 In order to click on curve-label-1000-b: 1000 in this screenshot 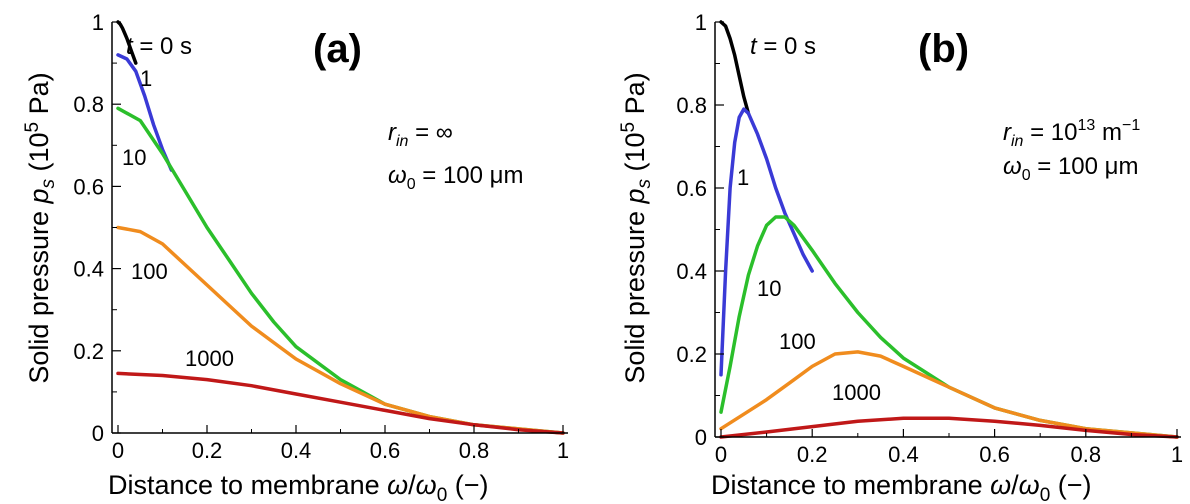, I will do `click(856, 392)`.